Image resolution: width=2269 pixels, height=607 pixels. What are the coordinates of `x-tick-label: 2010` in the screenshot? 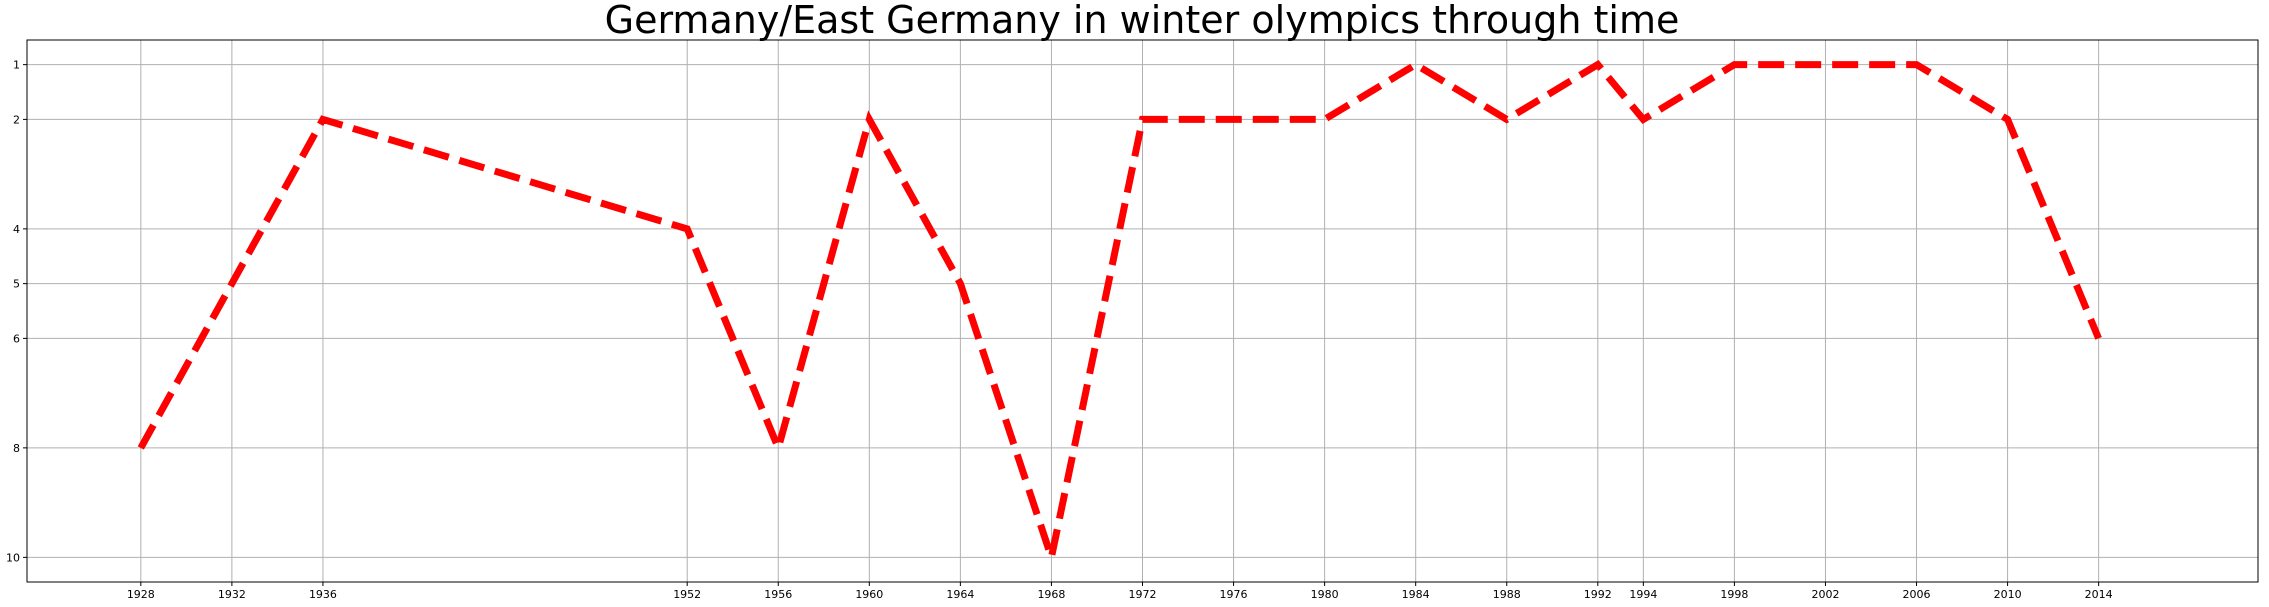 It's located at (2008, 594).